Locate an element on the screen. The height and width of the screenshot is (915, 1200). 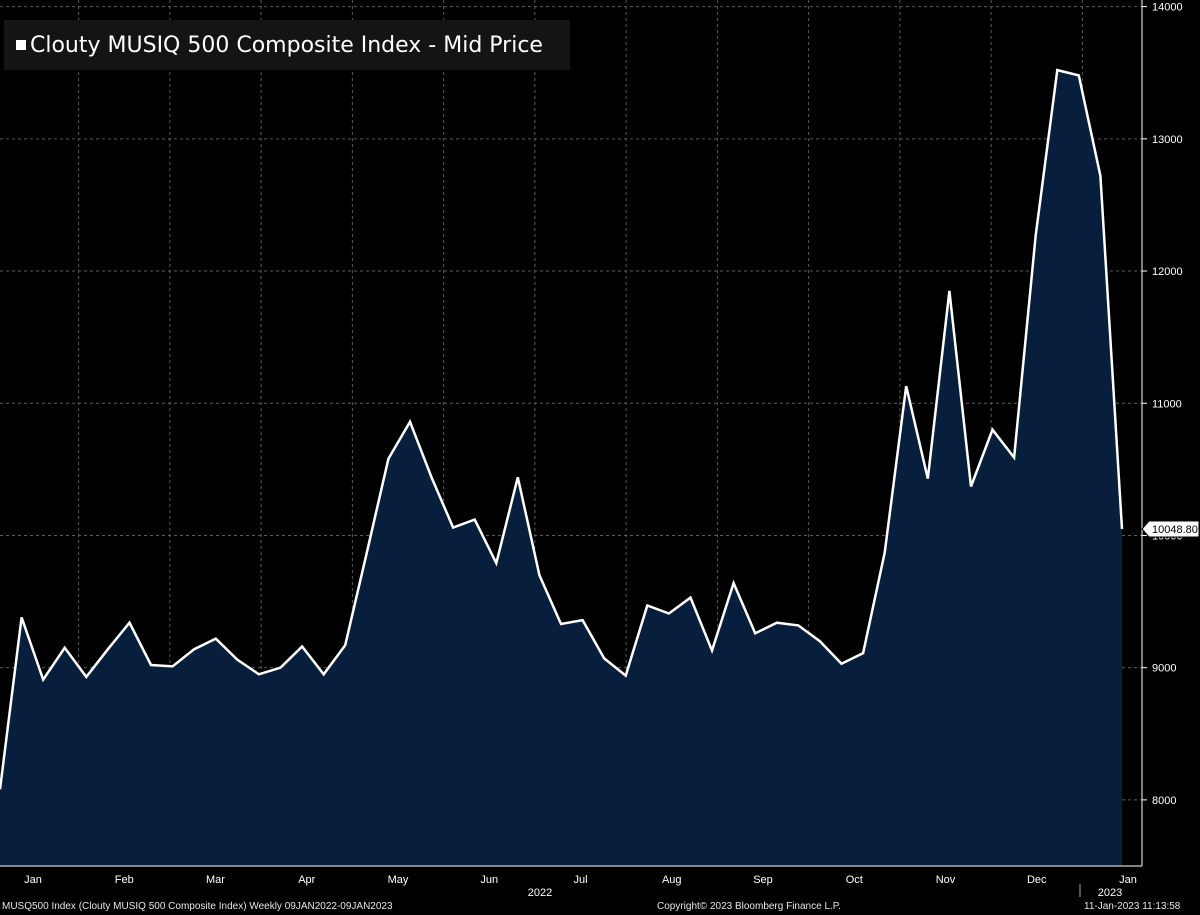
x-tick-label: Mar is located at coordinates (215, 880).